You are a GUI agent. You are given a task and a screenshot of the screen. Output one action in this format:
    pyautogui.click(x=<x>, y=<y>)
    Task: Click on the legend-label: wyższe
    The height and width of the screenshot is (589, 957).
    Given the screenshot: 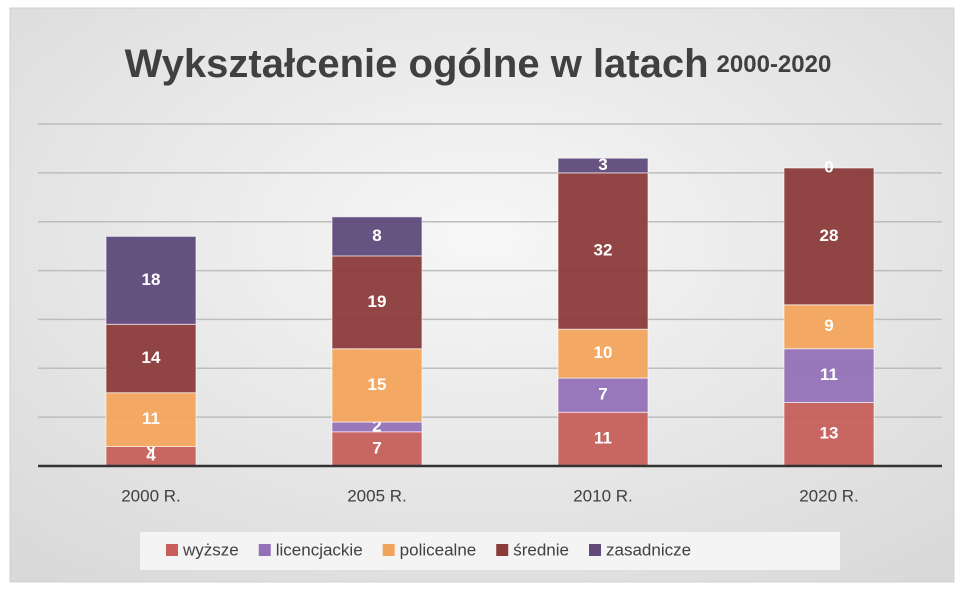 What is the action you would take?
    pyautogui.click(x=210, y=549)
    